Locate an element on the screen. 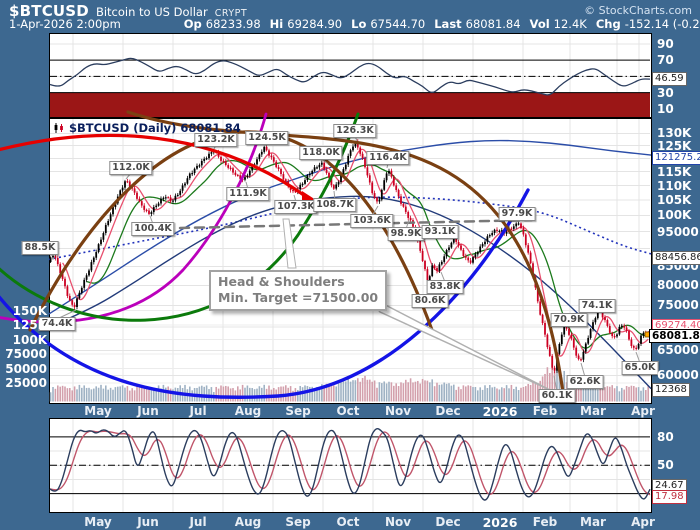 The height and width of the screenshot is (530, 700). price-panel-title-text: $BTCUSD (Daily) 68081.84 is located at coordinates (155, 128).